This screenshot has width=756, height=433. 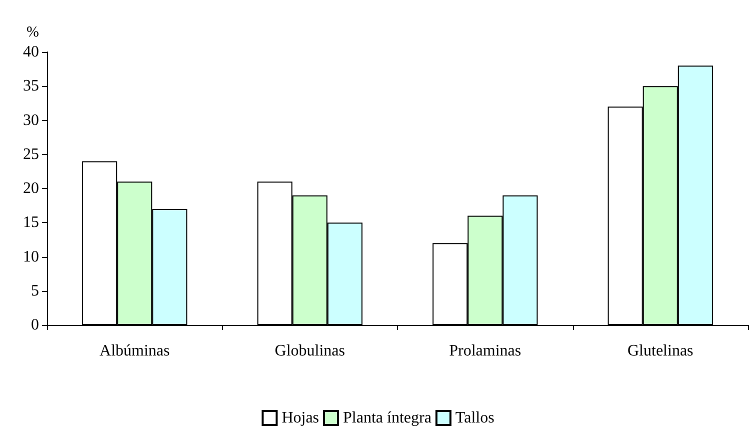 I want to click on y-tick-label: 35, so click(x=31, y=86).